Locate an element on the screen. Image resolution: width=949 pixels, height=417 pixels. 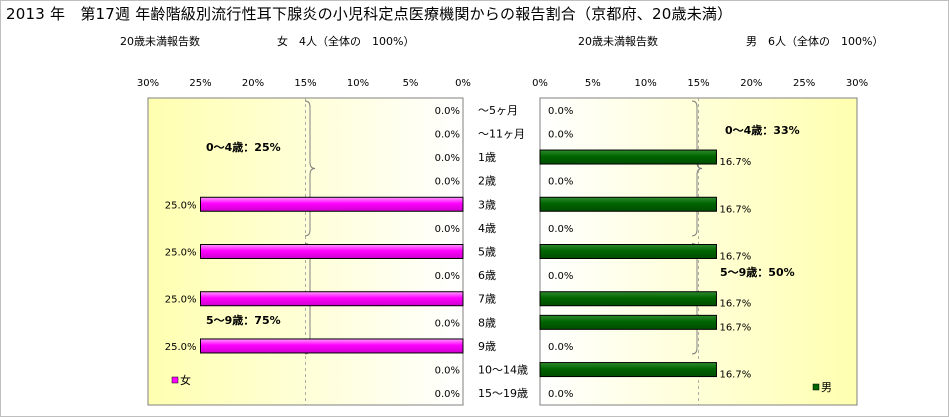
male-x-tick-label: 0% is located at coordinates (540, 83).